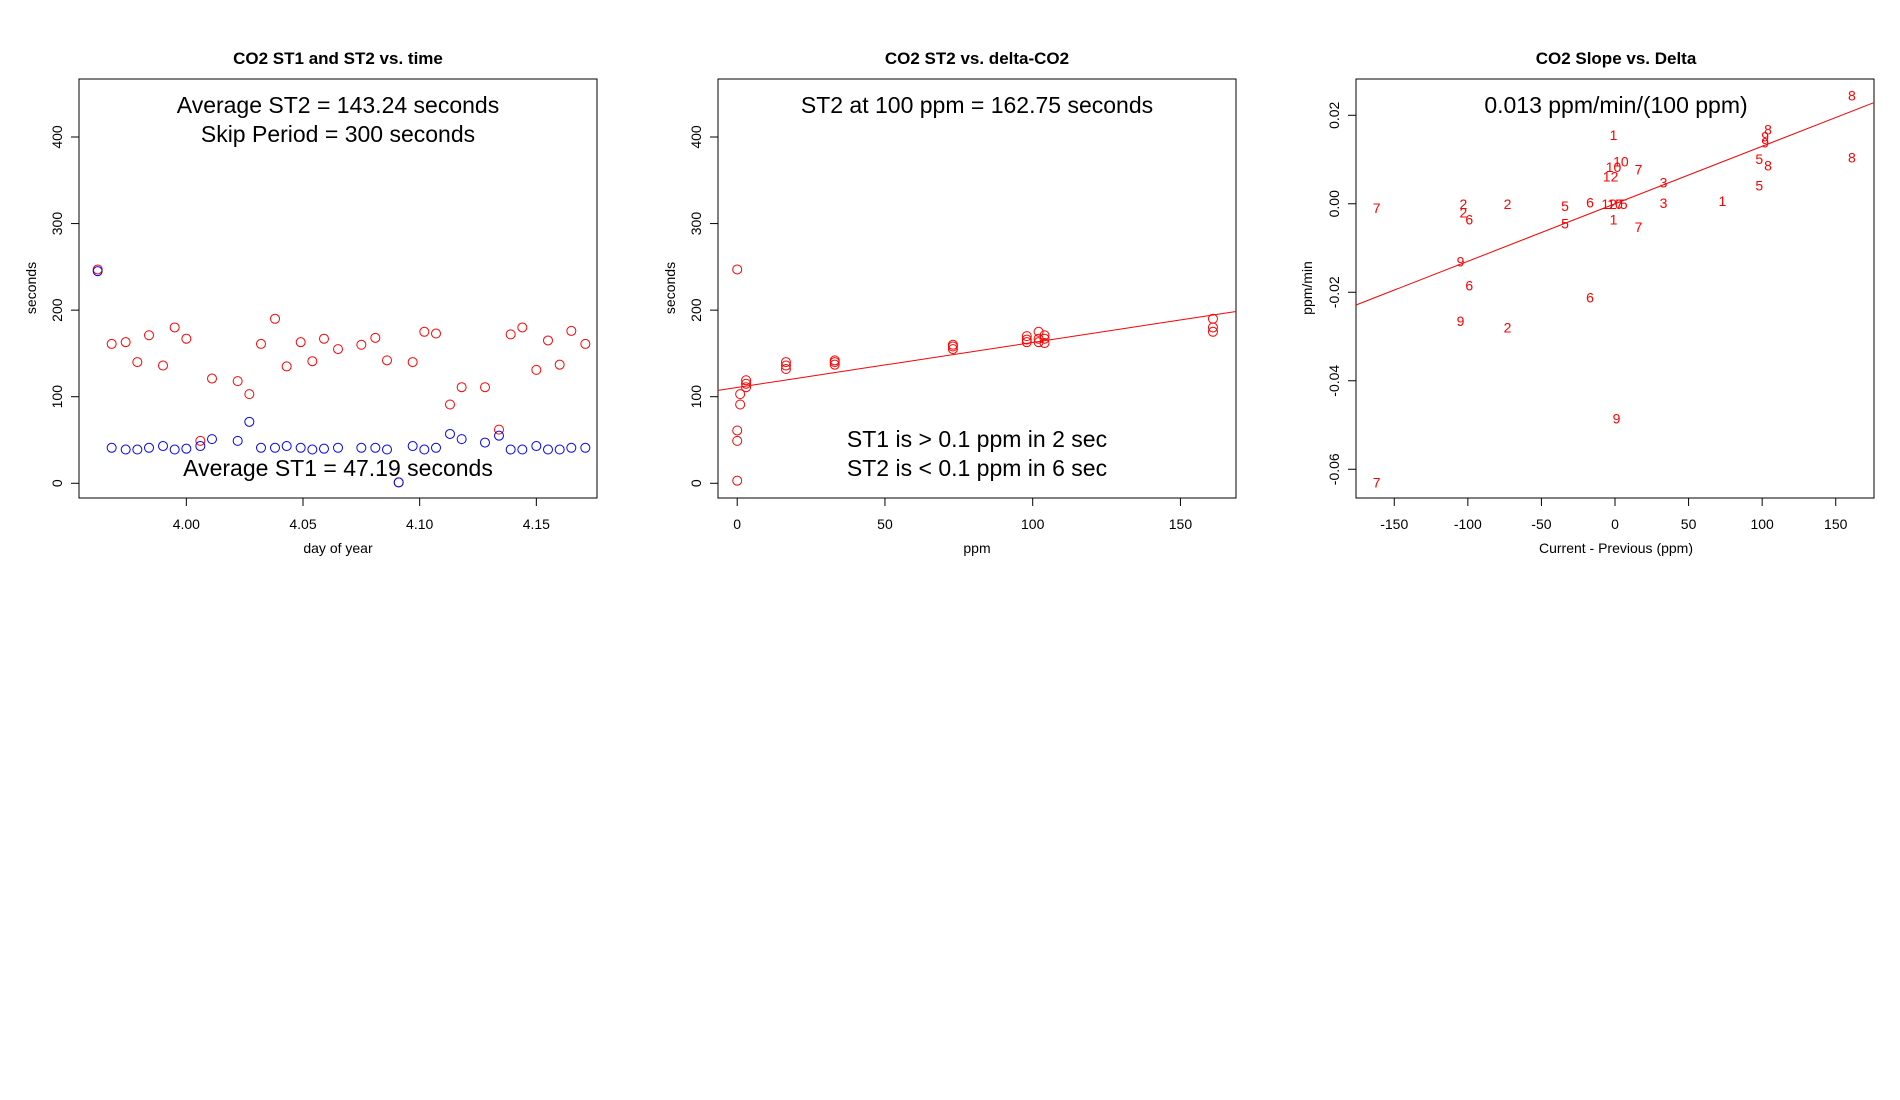 The width and height of the screenshot is (1900, 1100). What do you see at coordinates (1664, 183) in the screenshot?
I see `point-label: 3` at bounding box center [1664, 183].